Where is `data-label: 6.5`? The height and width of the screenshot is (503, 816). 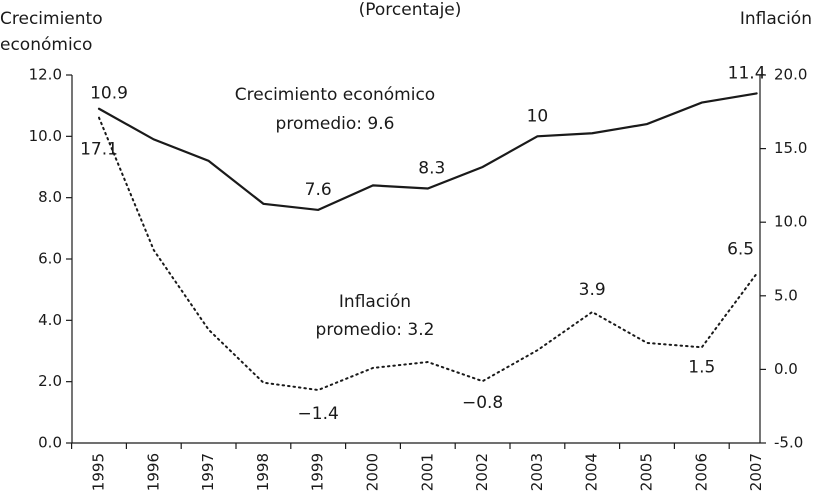
data-label: 6.5 is located at coordinates (740, 250).